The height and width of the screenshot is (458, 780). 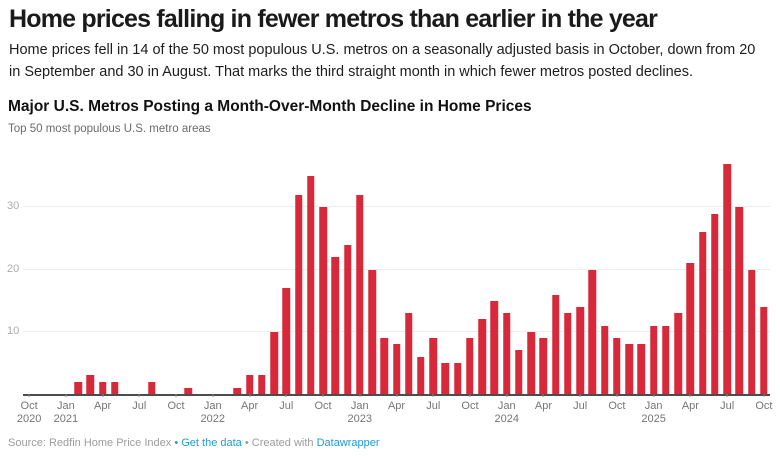 What do you see at coordinates (764, 350) in the screenshot?
I see `bar-oct-2025` at bounding box center [764, 350].